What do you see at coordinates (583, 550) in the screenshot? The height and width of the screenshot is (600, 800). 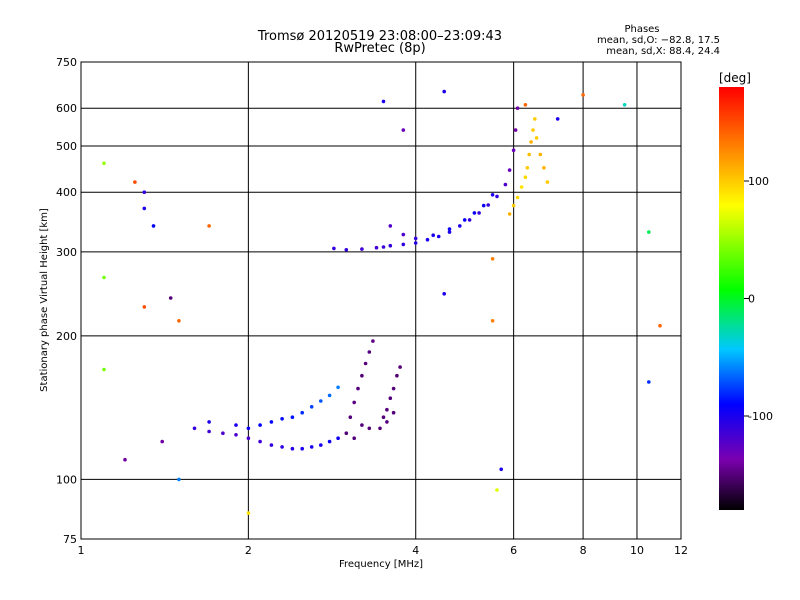 I see `x-tick-label: 8` at bounding box center [583, 550].